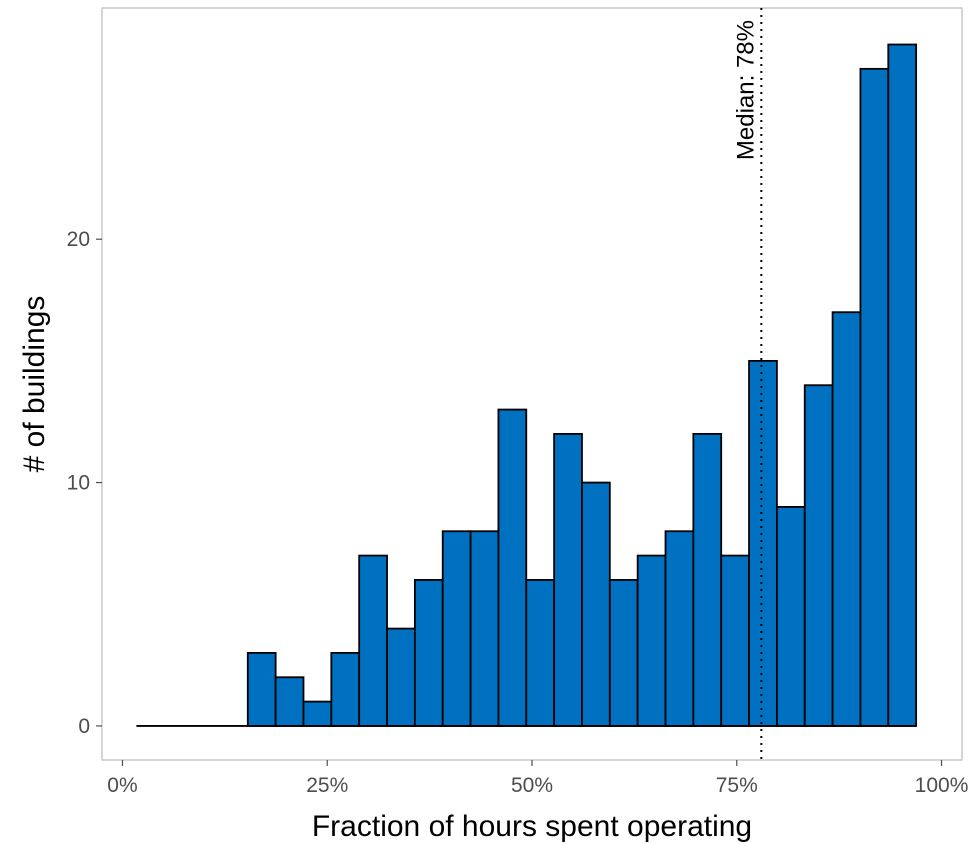 Image resolution: width=974 pixels, height=843 pixels. I want to click on x-axis-ticks: 0% 25% 50% 75% 100%, so click(537, 778).